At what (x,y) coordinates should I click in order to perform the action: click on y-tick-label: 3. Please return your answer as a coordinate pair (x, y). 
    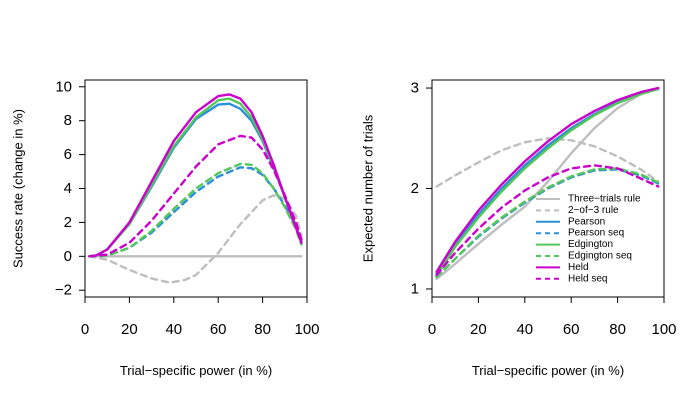
    Looking at the image, I should click on (415, 88).